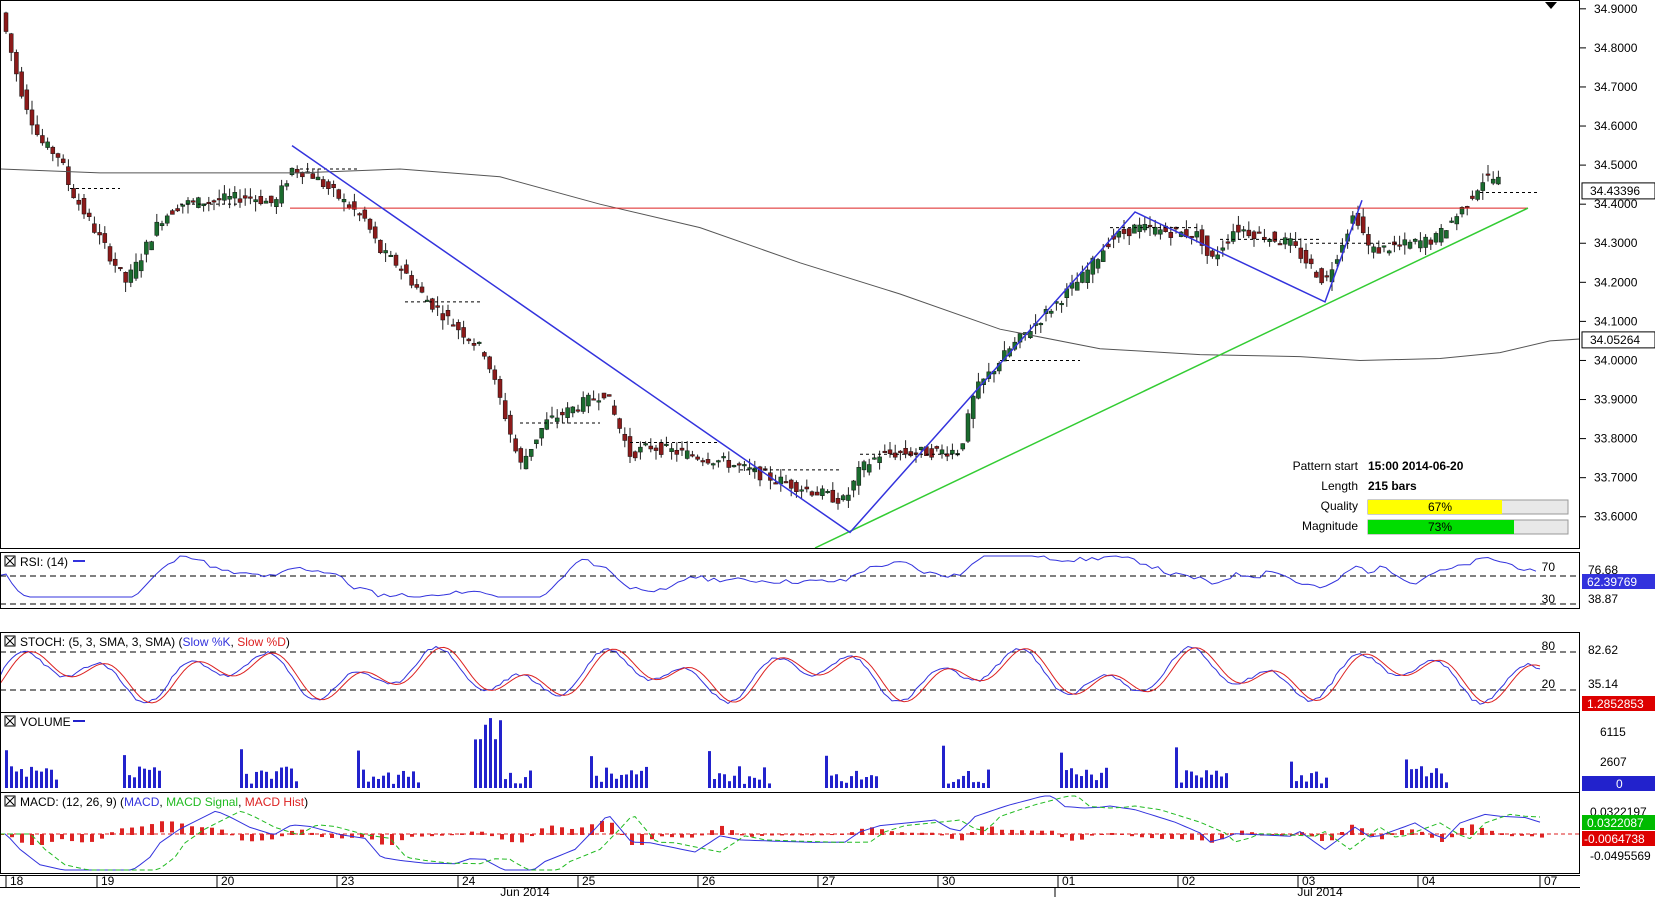 The width and height of the screenshot is (1655, 897). What do you see at coordinates (469, 881) in the screenshot?
I see `day-label: 24` at bounding box center [469, 881].